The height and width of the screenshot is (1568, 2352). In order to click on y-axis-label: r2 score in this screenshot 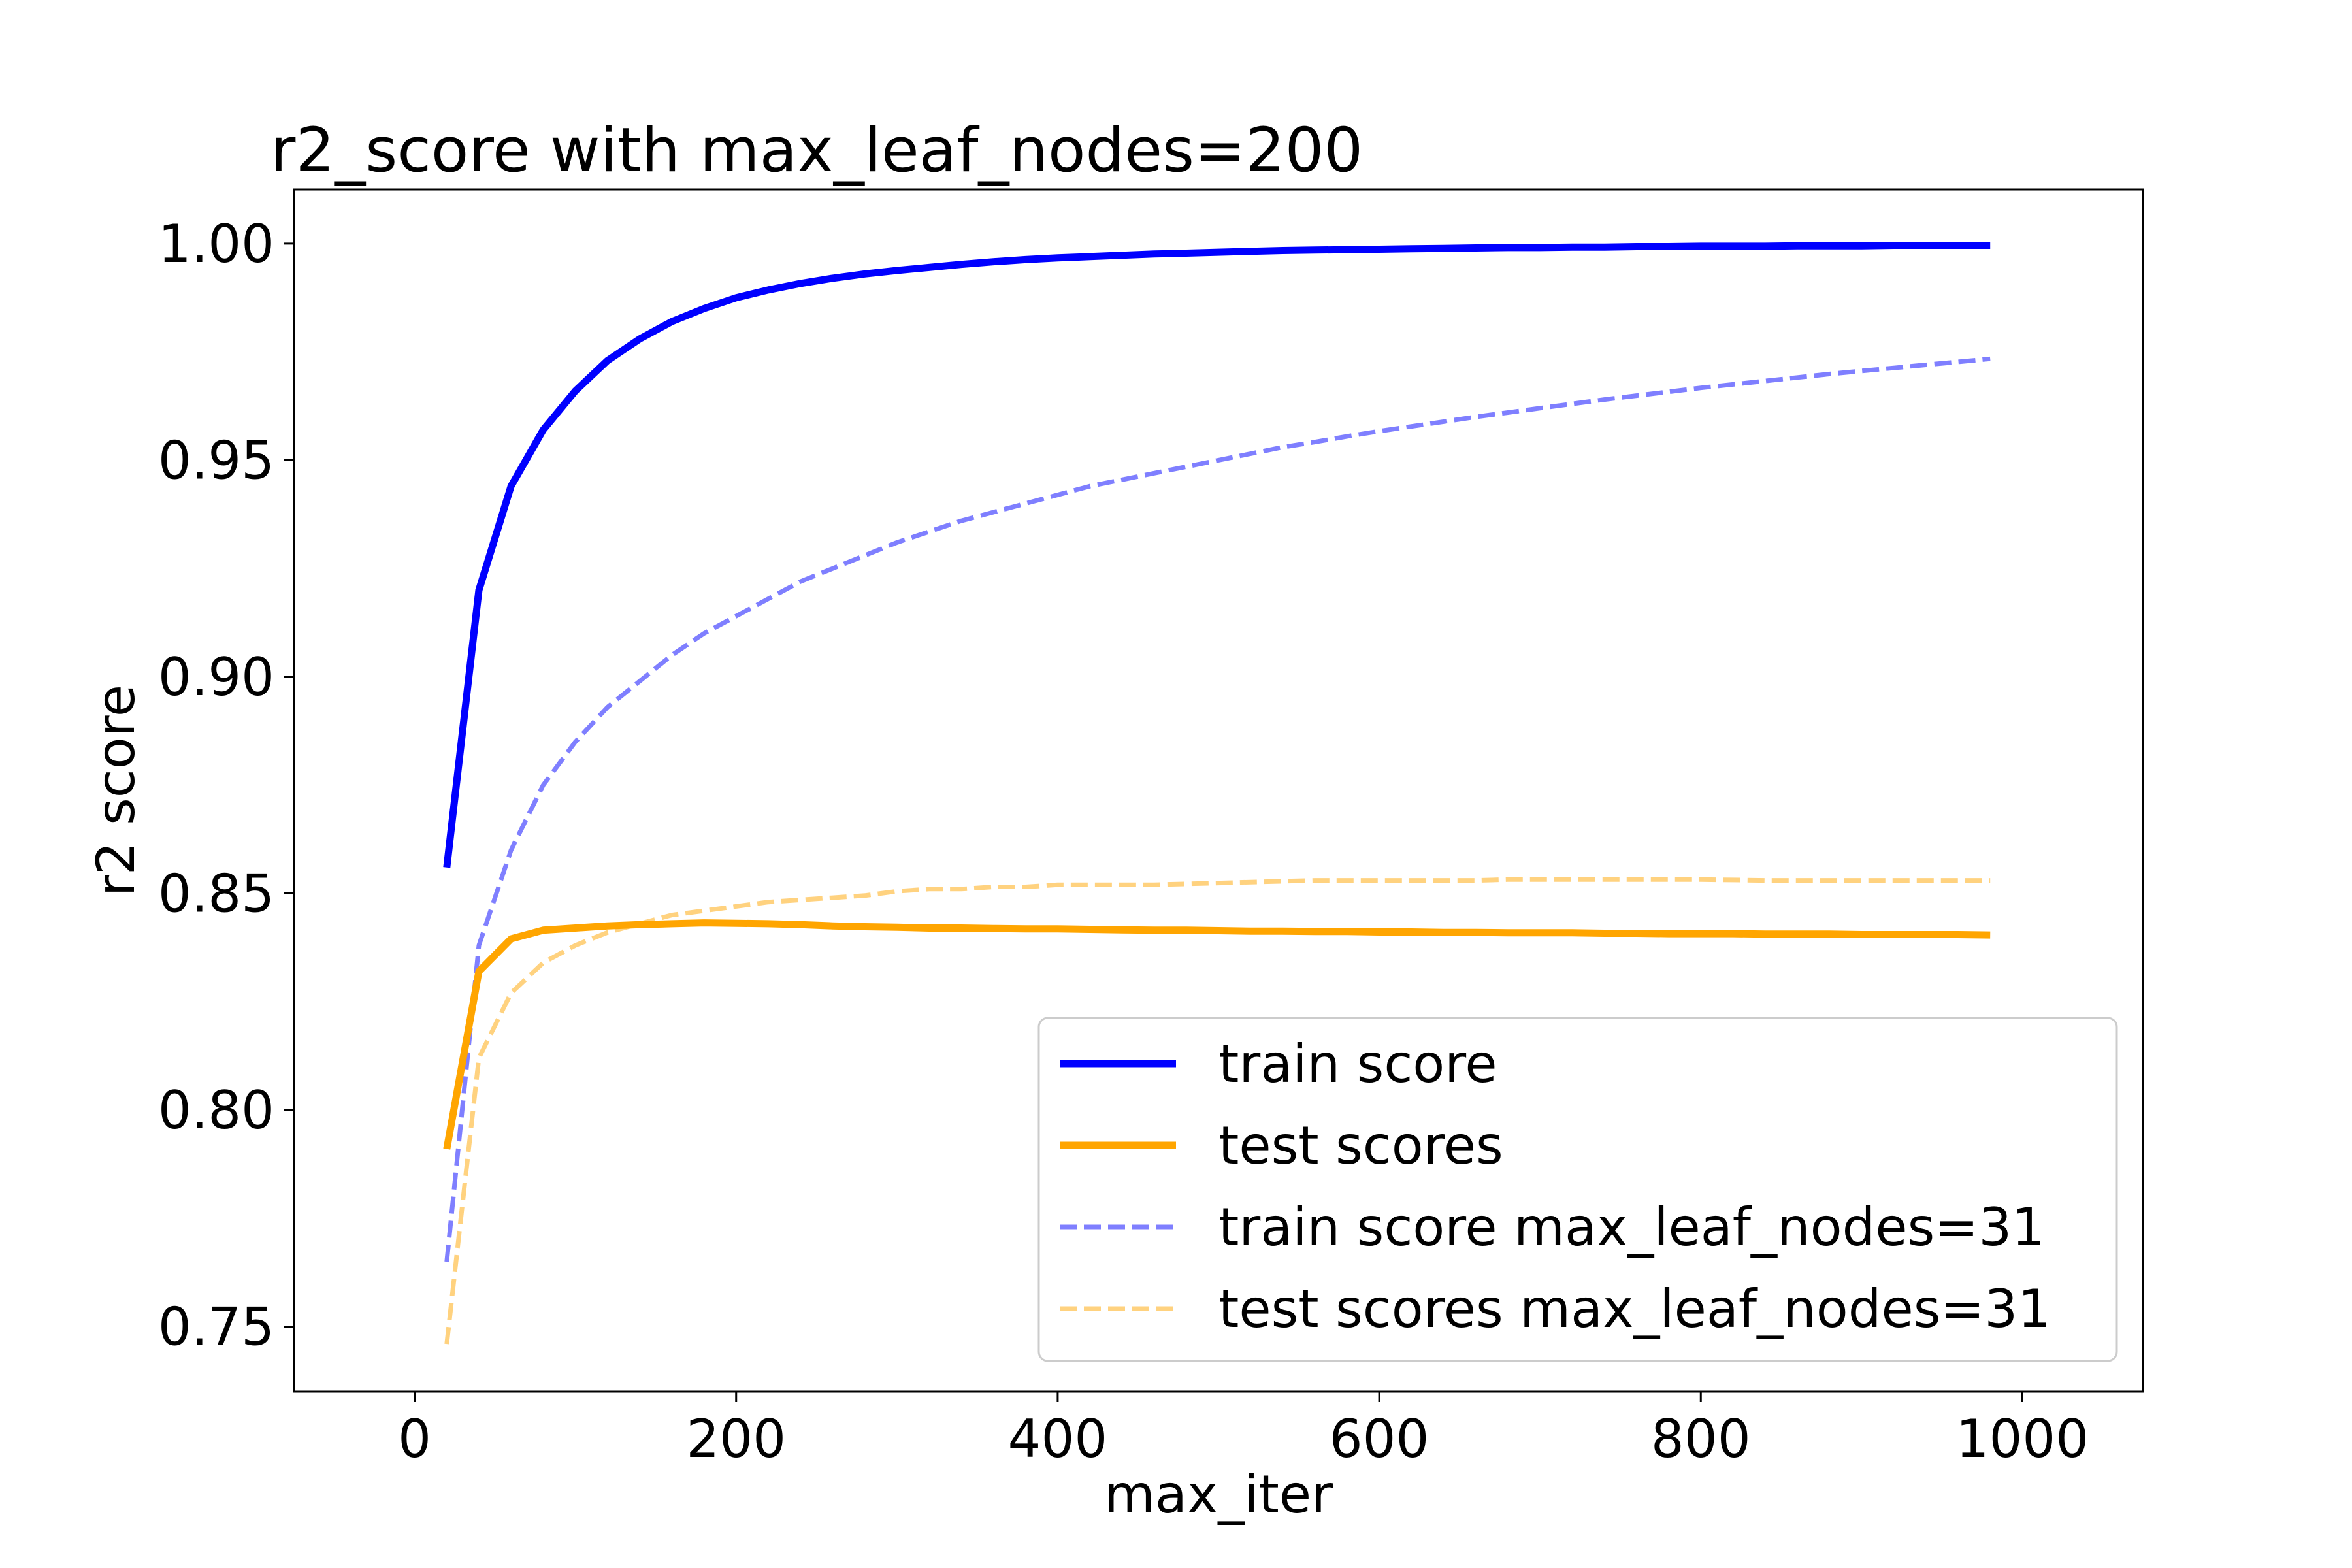, I will do `click(116, 790)`.